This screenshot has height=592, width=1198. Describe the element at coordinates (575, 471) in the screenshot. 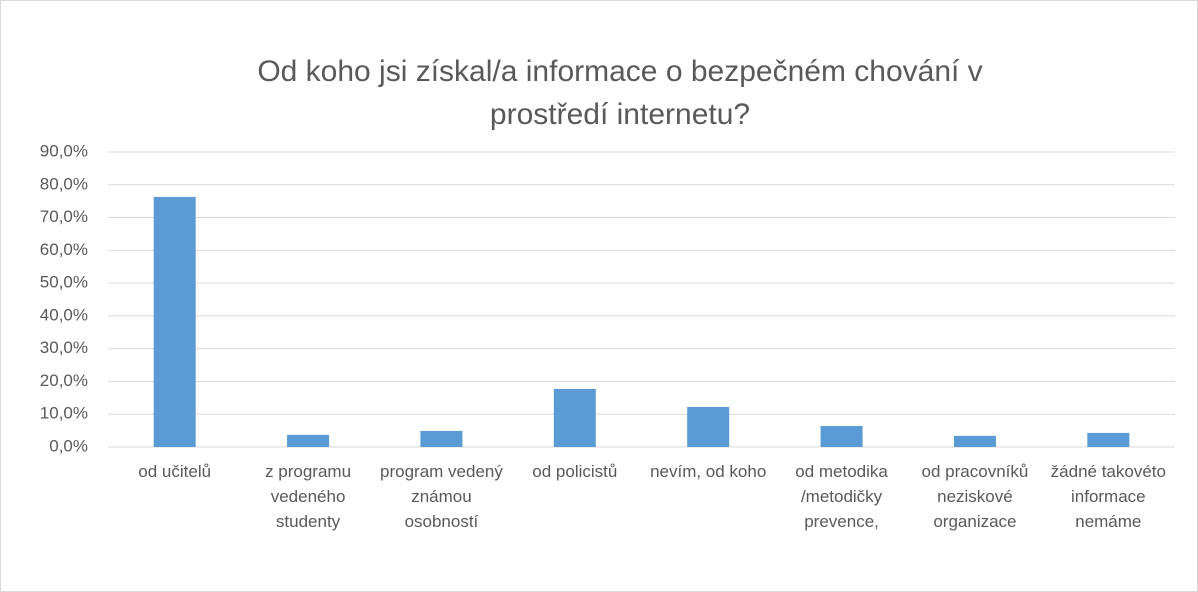

I see `x-tick-label: od policistů` at that location.